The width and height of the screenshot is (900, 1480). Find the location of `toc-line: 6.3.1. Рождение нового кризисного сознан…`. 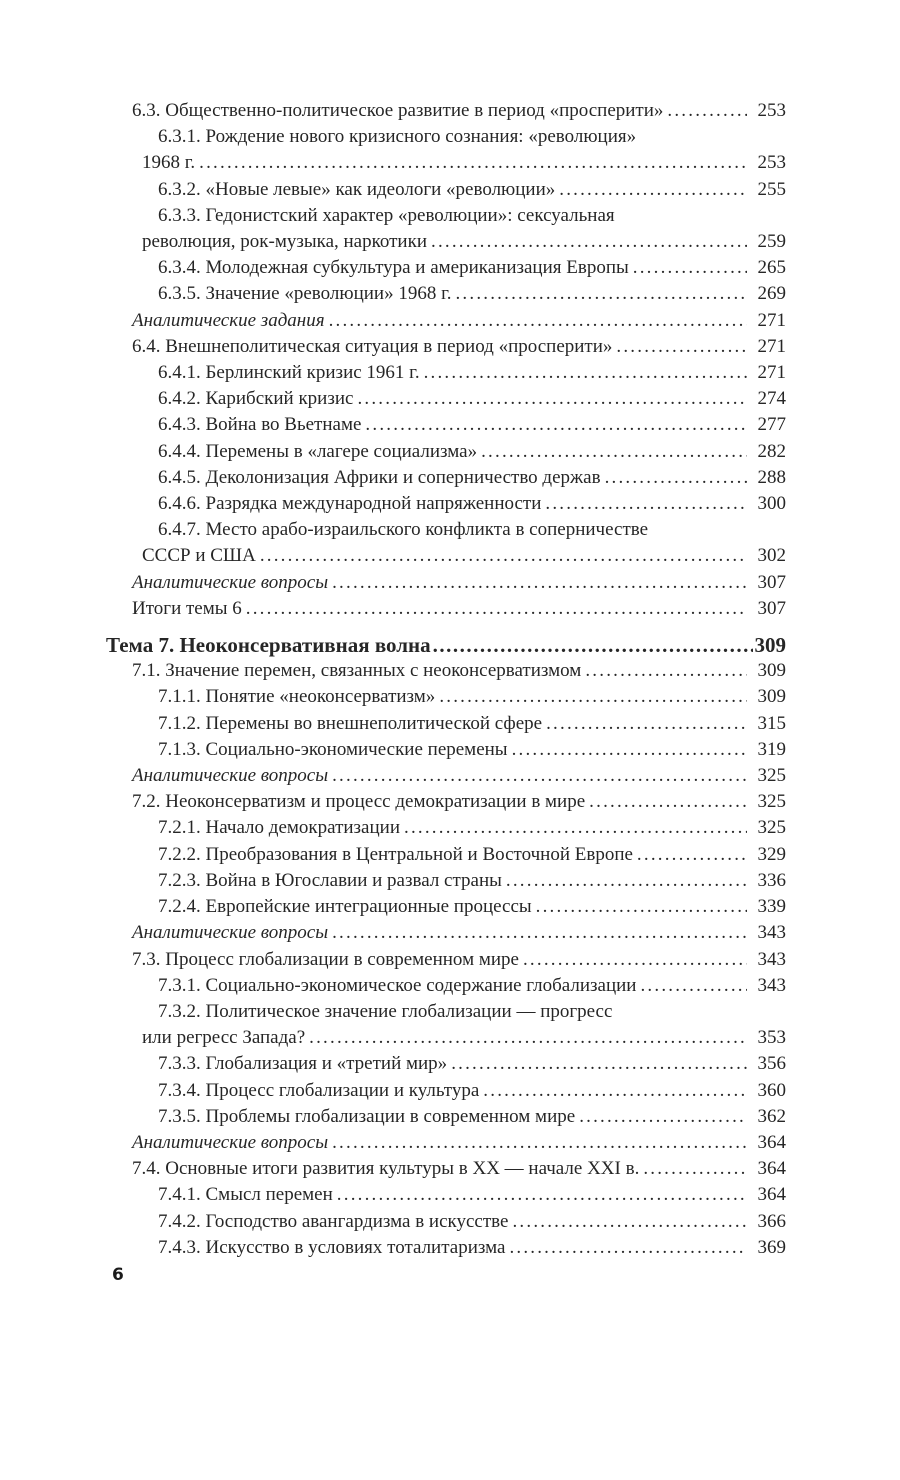

toc-line: 6.3.1. Рождение нового кризисного сознан… is located at coordinates (446, 137).